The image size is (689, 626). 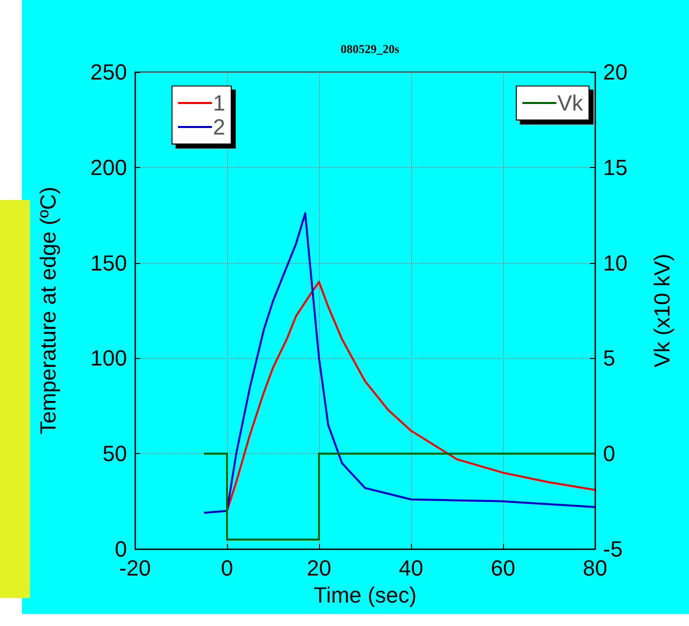 What do you see at coordinates (227, 568) in the screenshot?
I see `x-tick-label: 0` at bounding box center [227, 568].